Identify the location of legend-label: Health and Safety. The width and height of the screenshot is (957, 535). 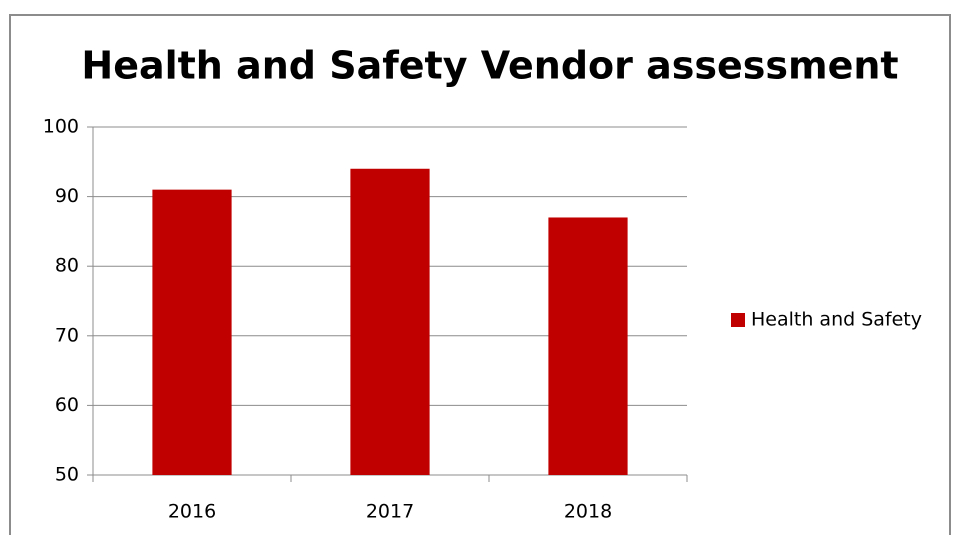
(836, 320).